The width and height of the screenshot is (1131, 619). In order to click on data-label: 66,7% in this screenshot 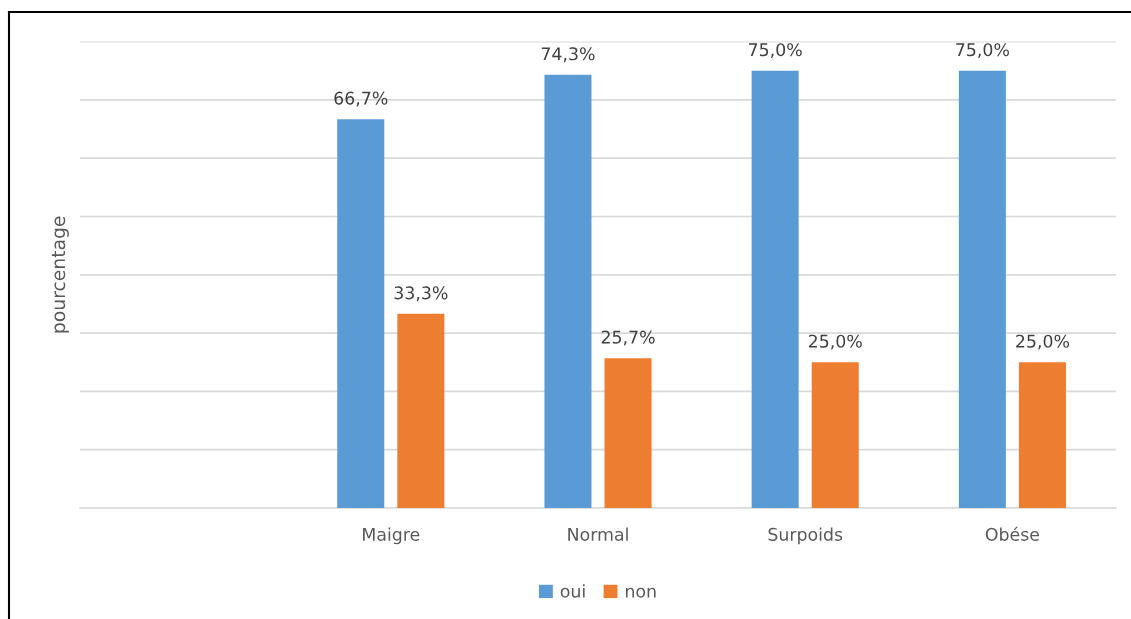, I will do `click(361, 99)`.